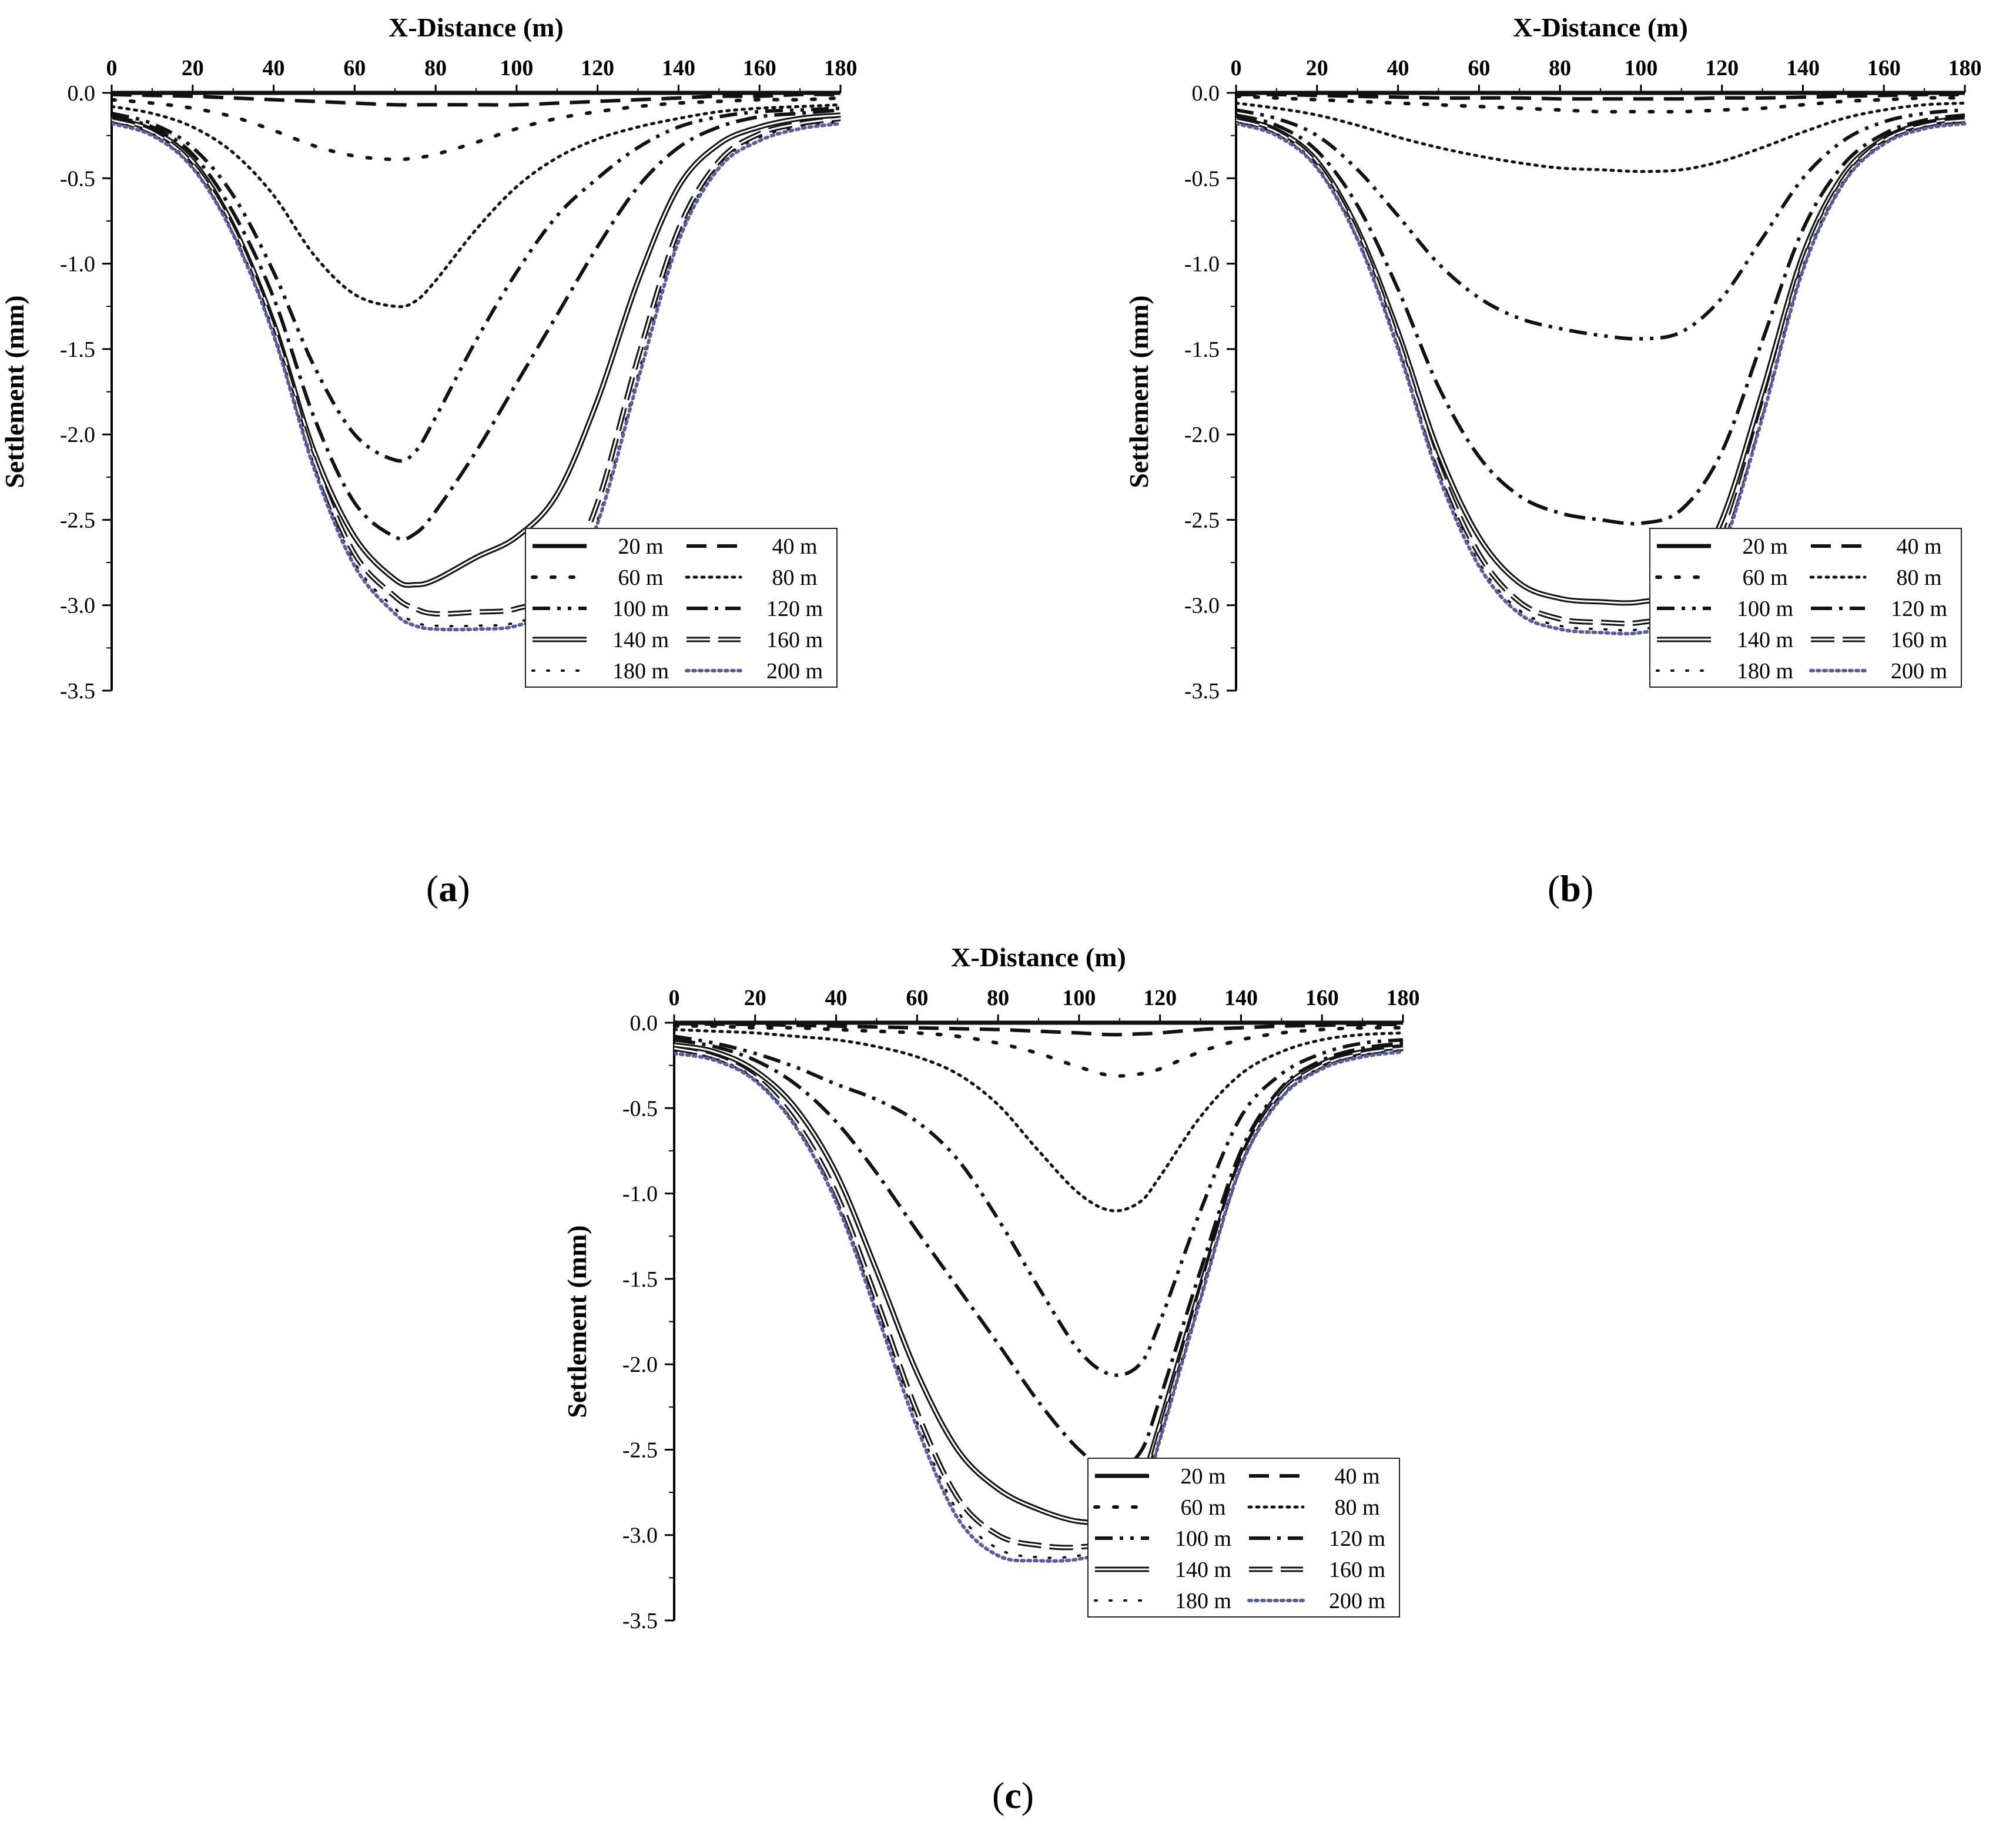 The image size is (2016, 1835). I want to click on panel-label-b: (b), so click(1571, 888).